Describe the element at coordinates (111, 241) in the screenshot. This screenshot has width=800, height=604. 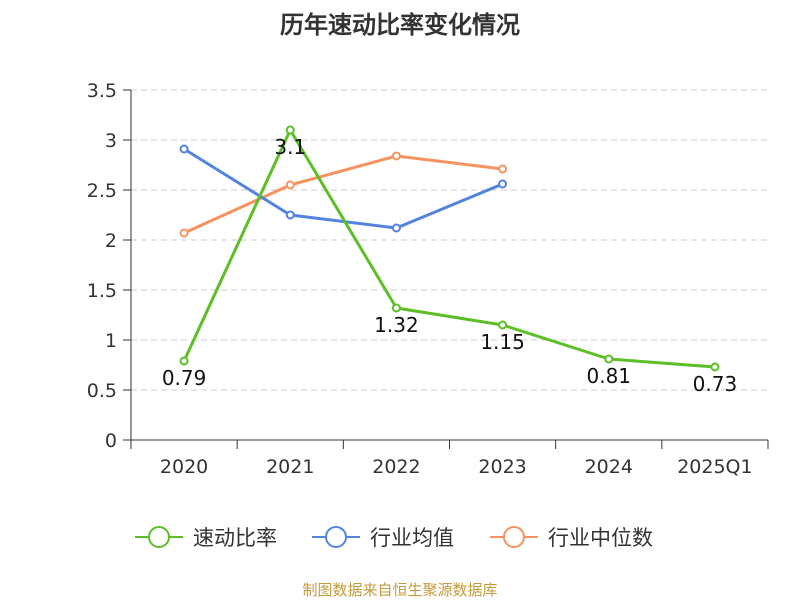
I see `y-tick-label: 2` at that location.